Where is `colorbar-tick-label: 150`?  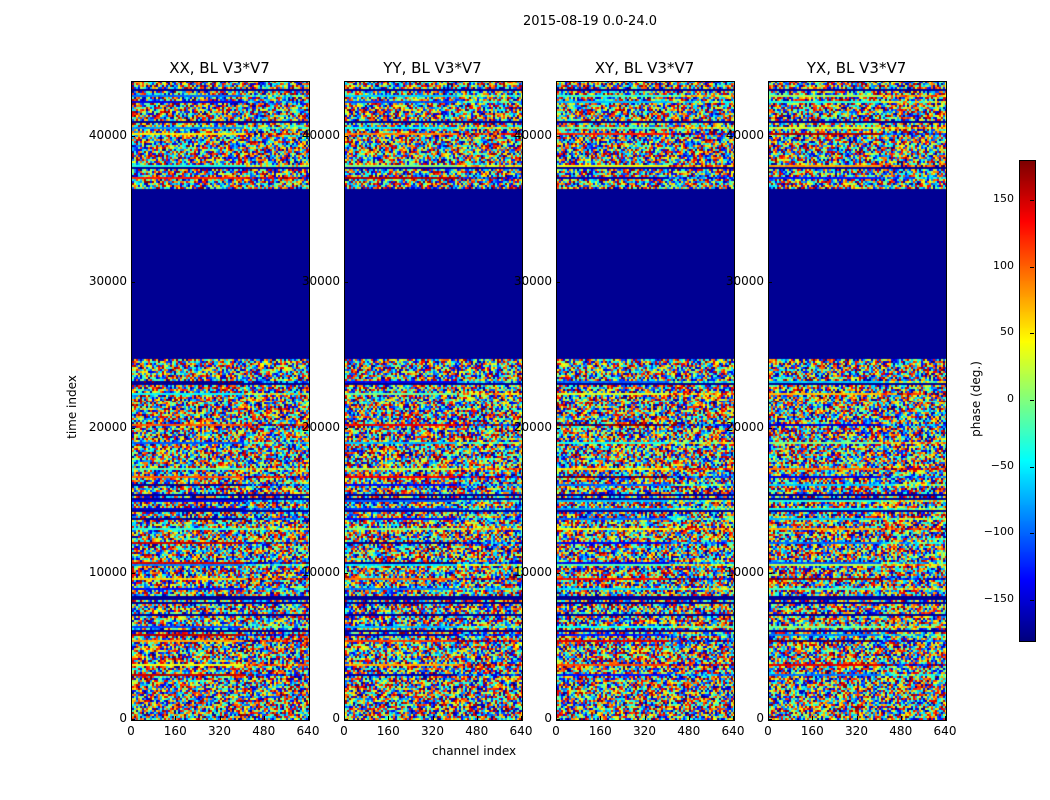
colorbar-tick-label: 150 is located at coordinates (1003, 198).